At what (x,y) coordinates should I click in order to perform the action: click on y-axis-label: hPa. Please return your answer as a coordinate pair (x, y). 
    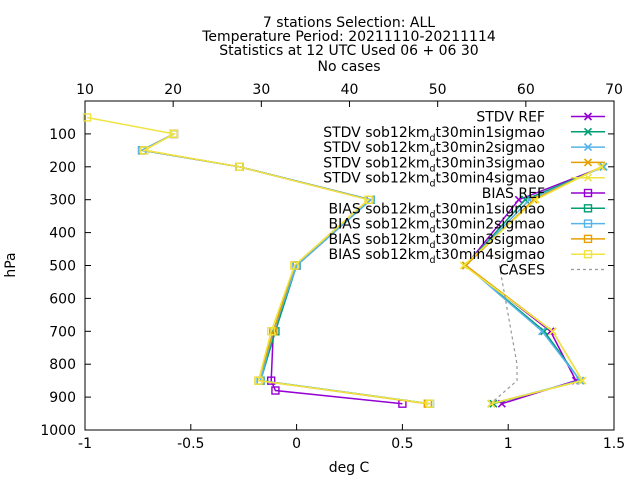
    Looking at the image, I should click on (11, 264).